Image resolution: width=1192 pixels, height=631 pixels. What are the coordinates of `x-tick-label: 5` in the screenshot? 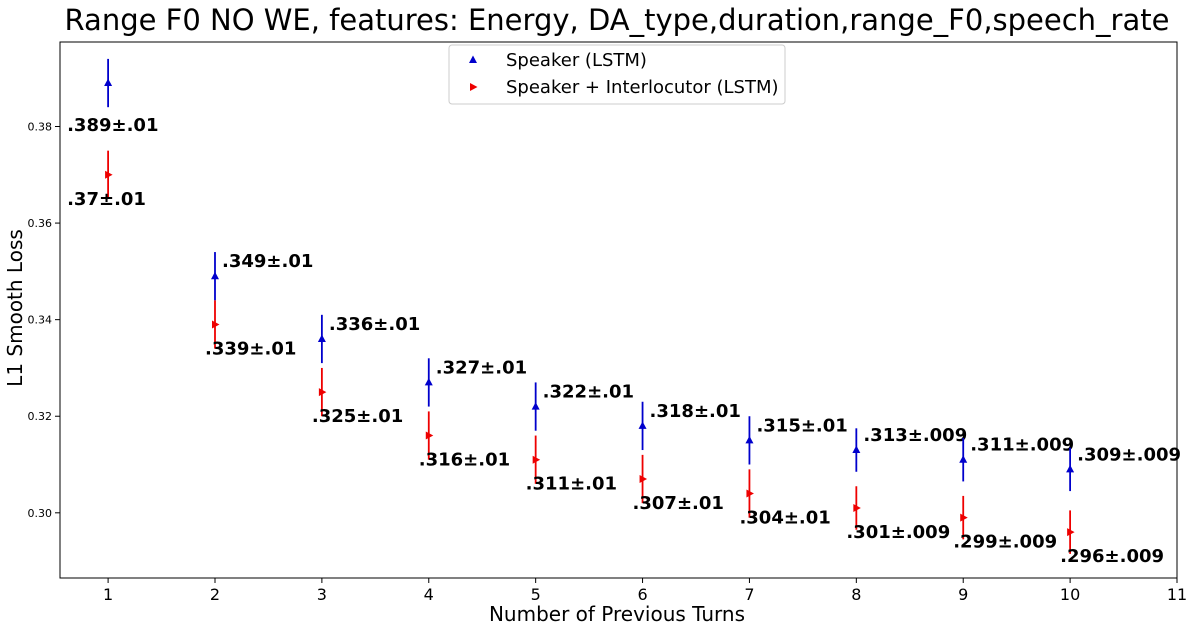 It's located at (536, 594).